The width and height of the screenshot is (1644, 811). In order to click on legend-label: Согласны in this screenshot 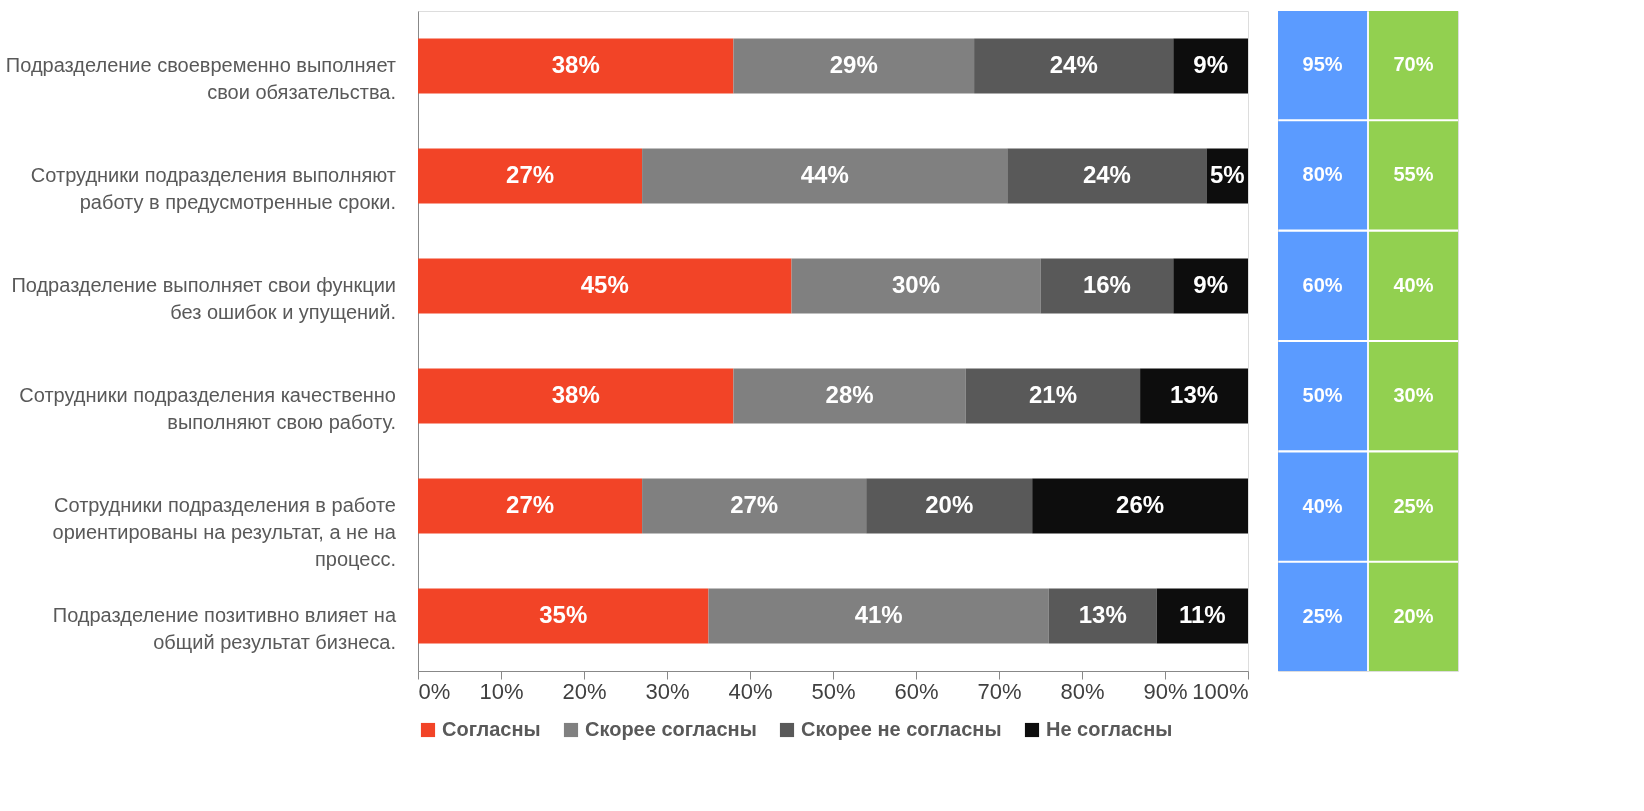, I will do `click(491, 729)`.